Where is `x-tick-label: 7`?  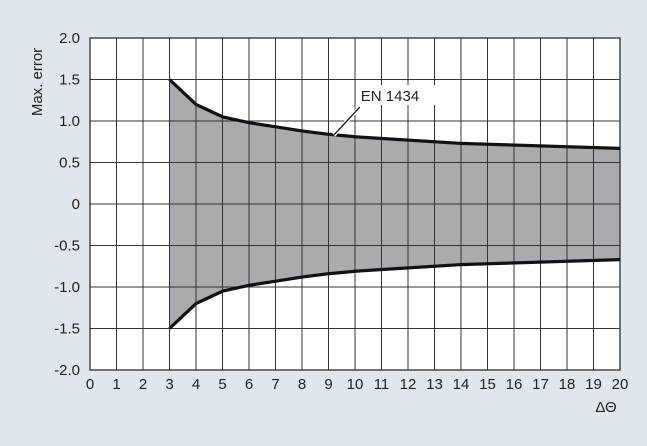
x-tick-label: 7 is located at coordinates (275, 384).